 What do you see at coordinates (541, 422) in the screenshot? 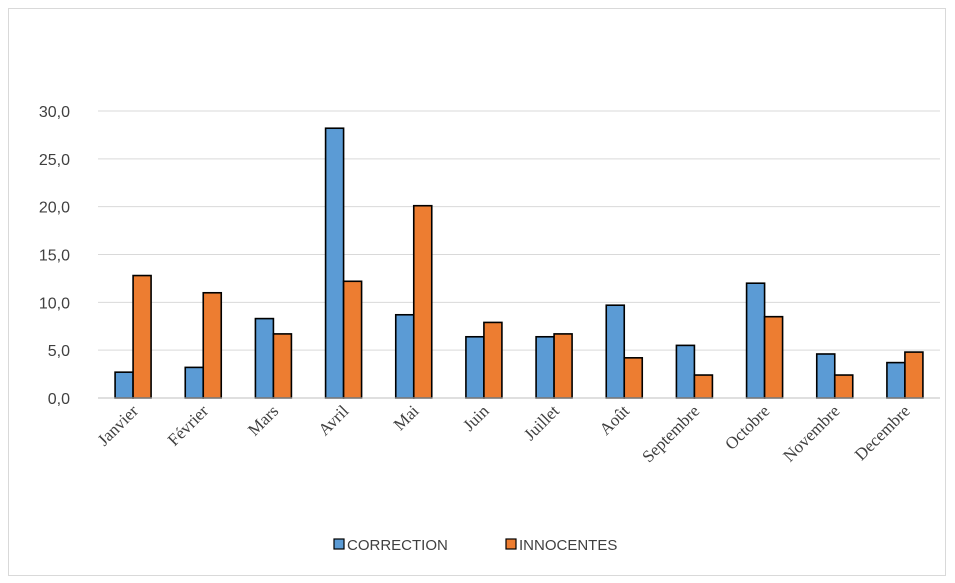
I see `x-tick-label: Juillet` at bounding box center [541, 422].